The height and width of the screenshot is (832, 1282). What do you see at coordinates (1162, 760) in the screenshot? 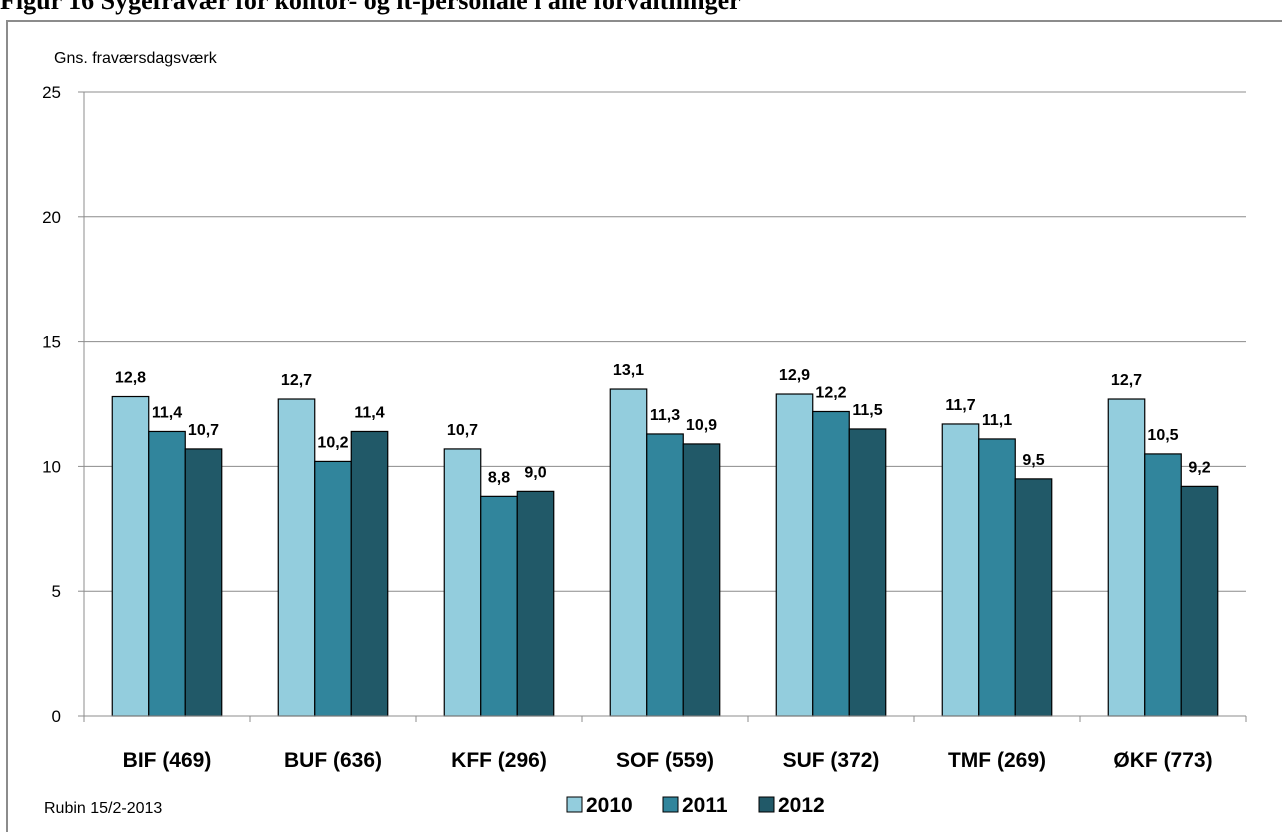
I see `x-tick-label: ØKF (773)` at bounding box center [1162, 760].